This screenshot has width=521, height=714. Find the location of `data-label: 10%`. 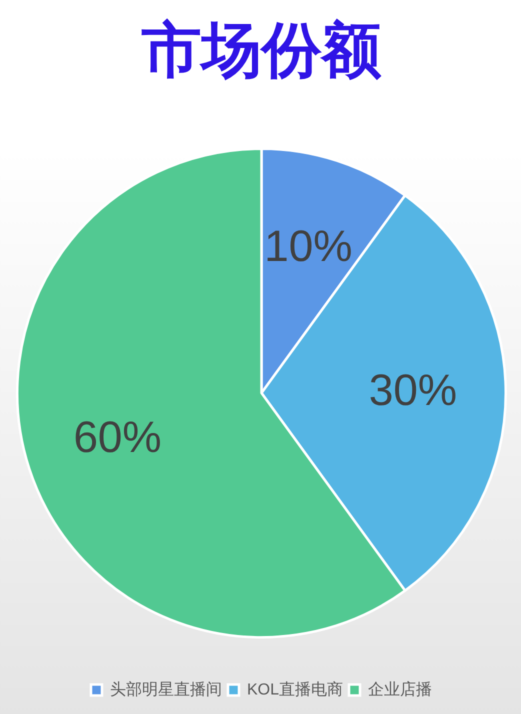

data-label: 10% is located at coordinates (308, 247).